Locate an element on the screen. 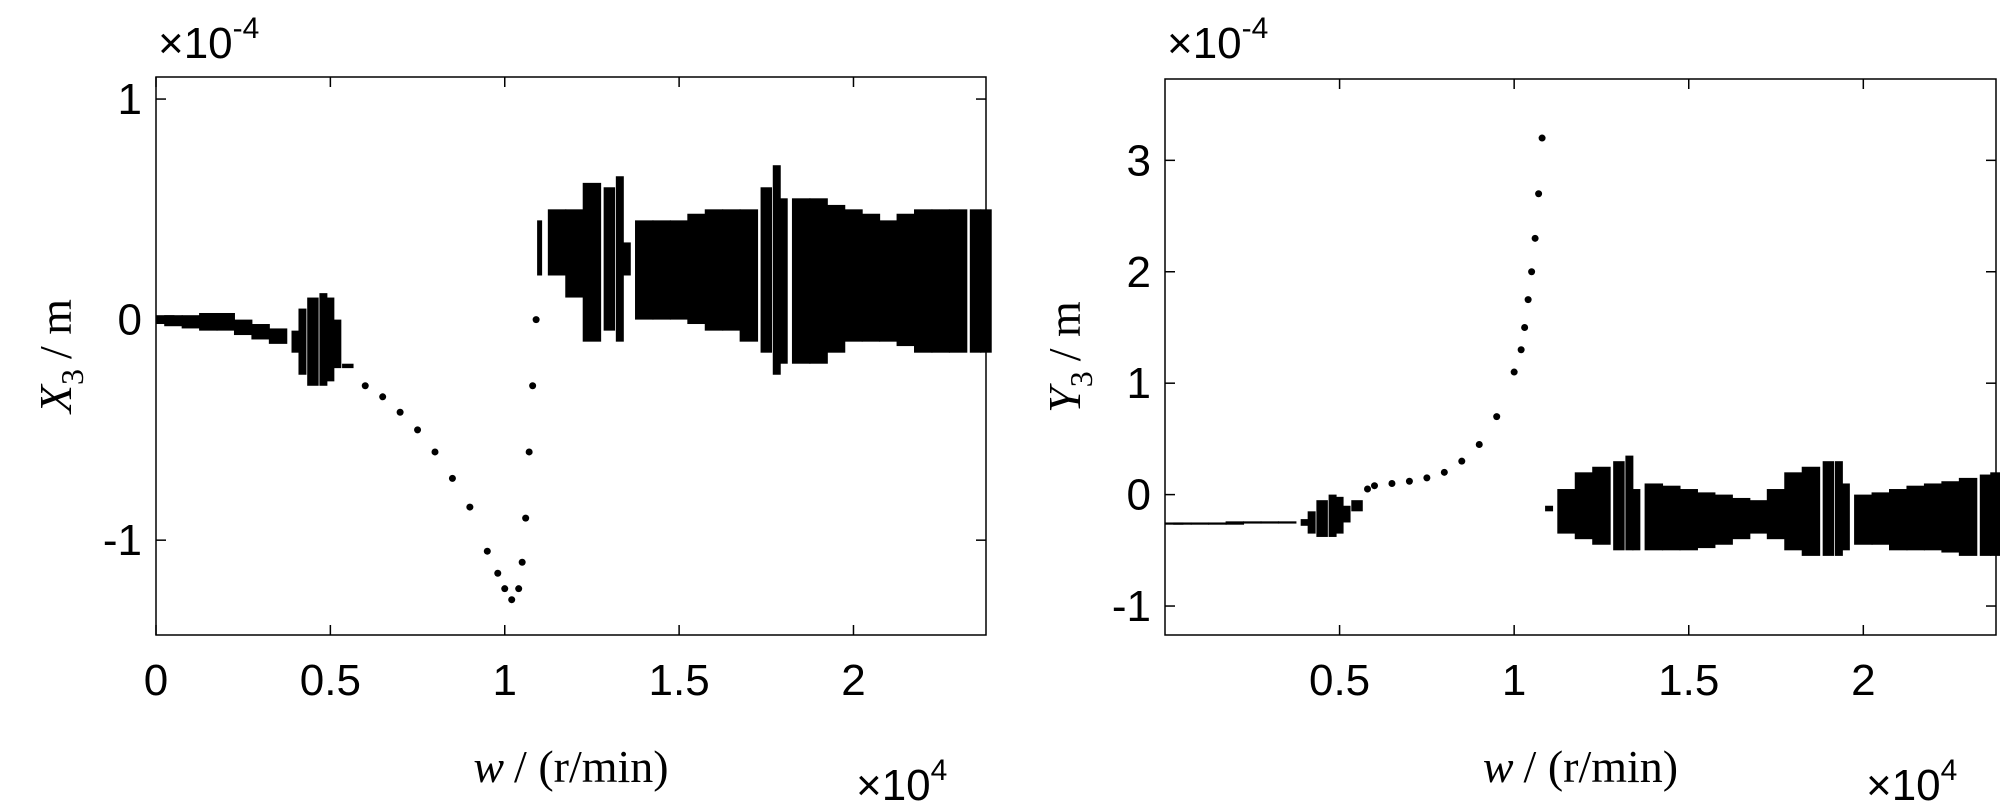  x-multiplier: ×10⁴ is located at coordinates (901, 781).